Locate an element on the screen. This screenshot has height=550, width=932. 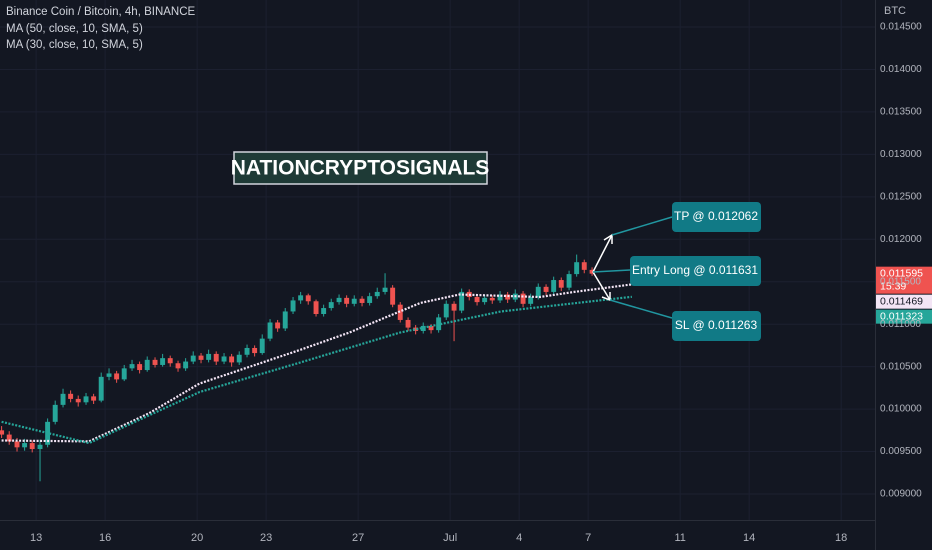
x-tick-label: 7 is located at coordinates (588, 538).